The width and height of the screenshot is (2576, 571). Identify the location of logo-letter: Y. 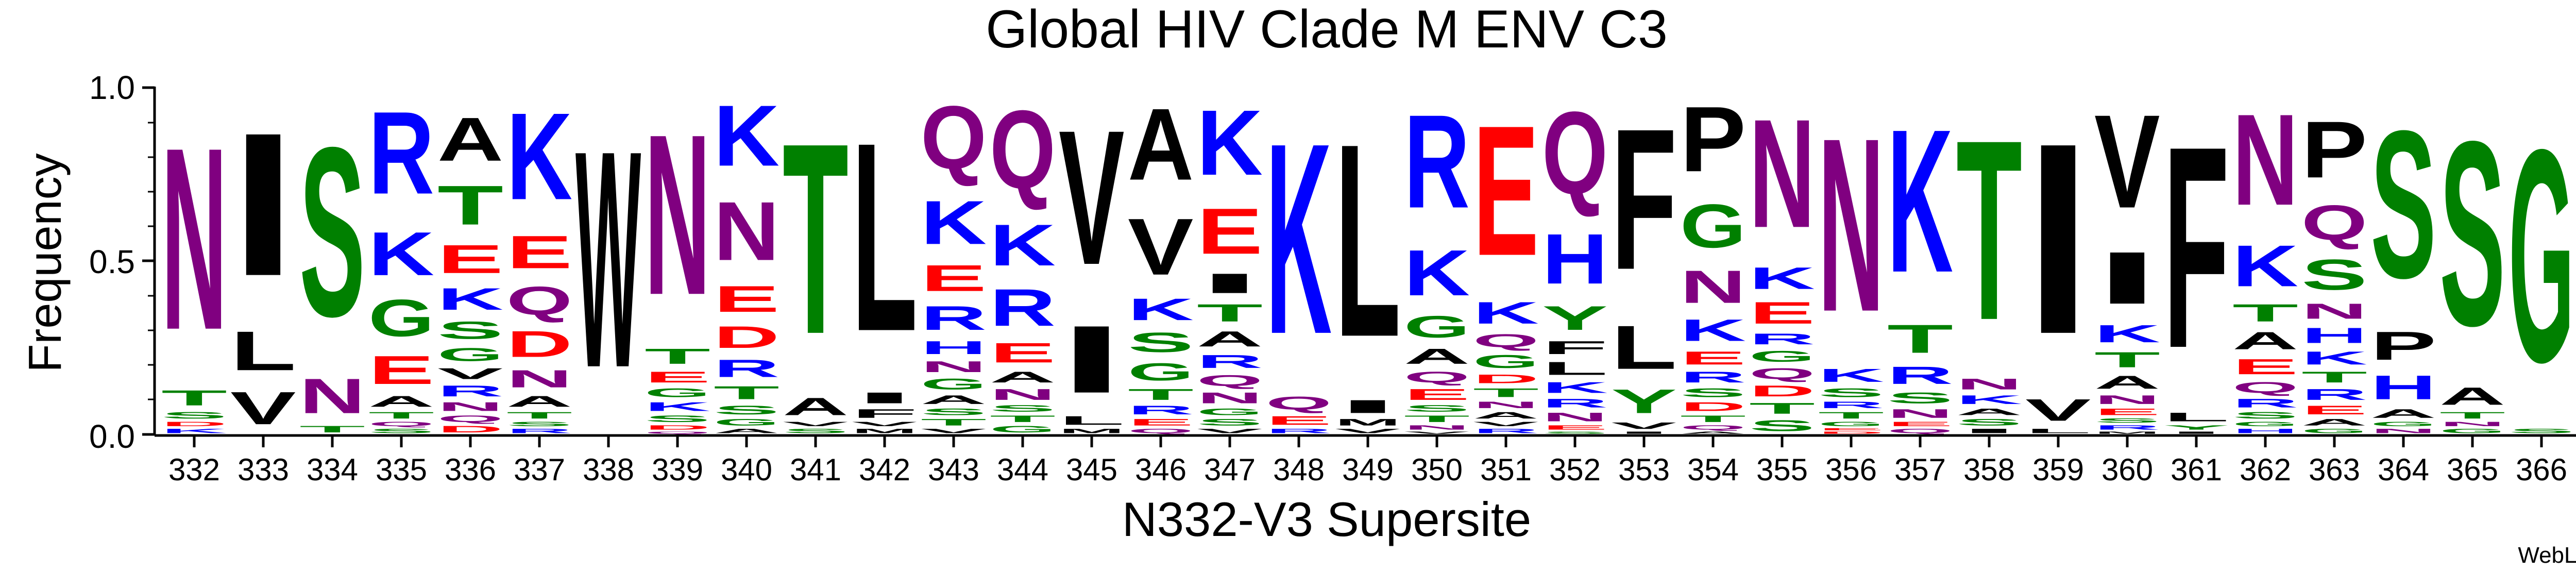
(2196, 427).